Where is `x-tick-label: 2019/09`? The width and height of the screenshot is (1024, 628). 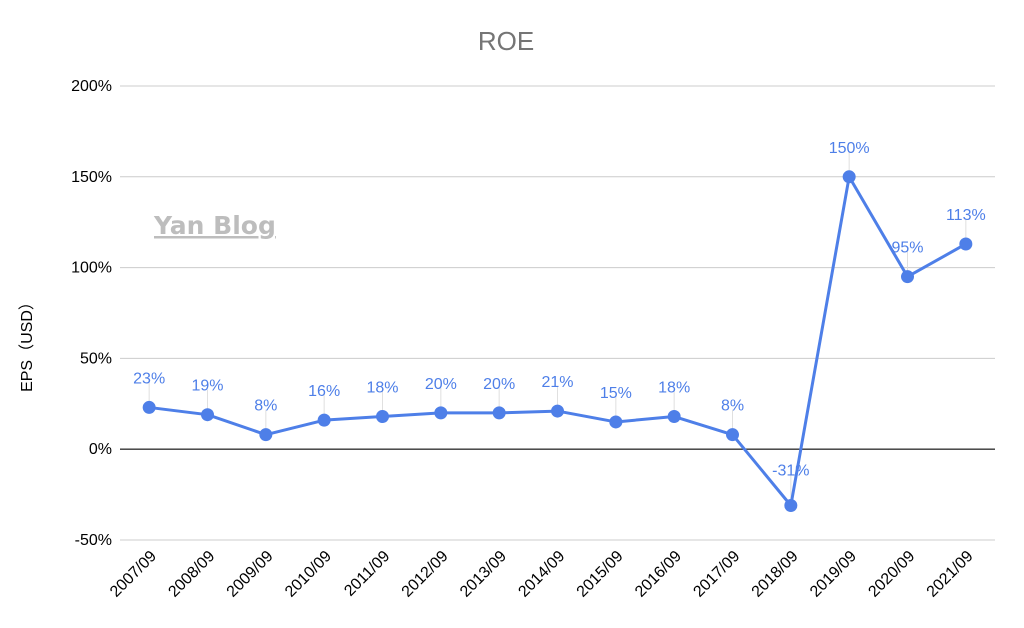
x-tick-label: 2019/09 is located at coordinates (833, 574).